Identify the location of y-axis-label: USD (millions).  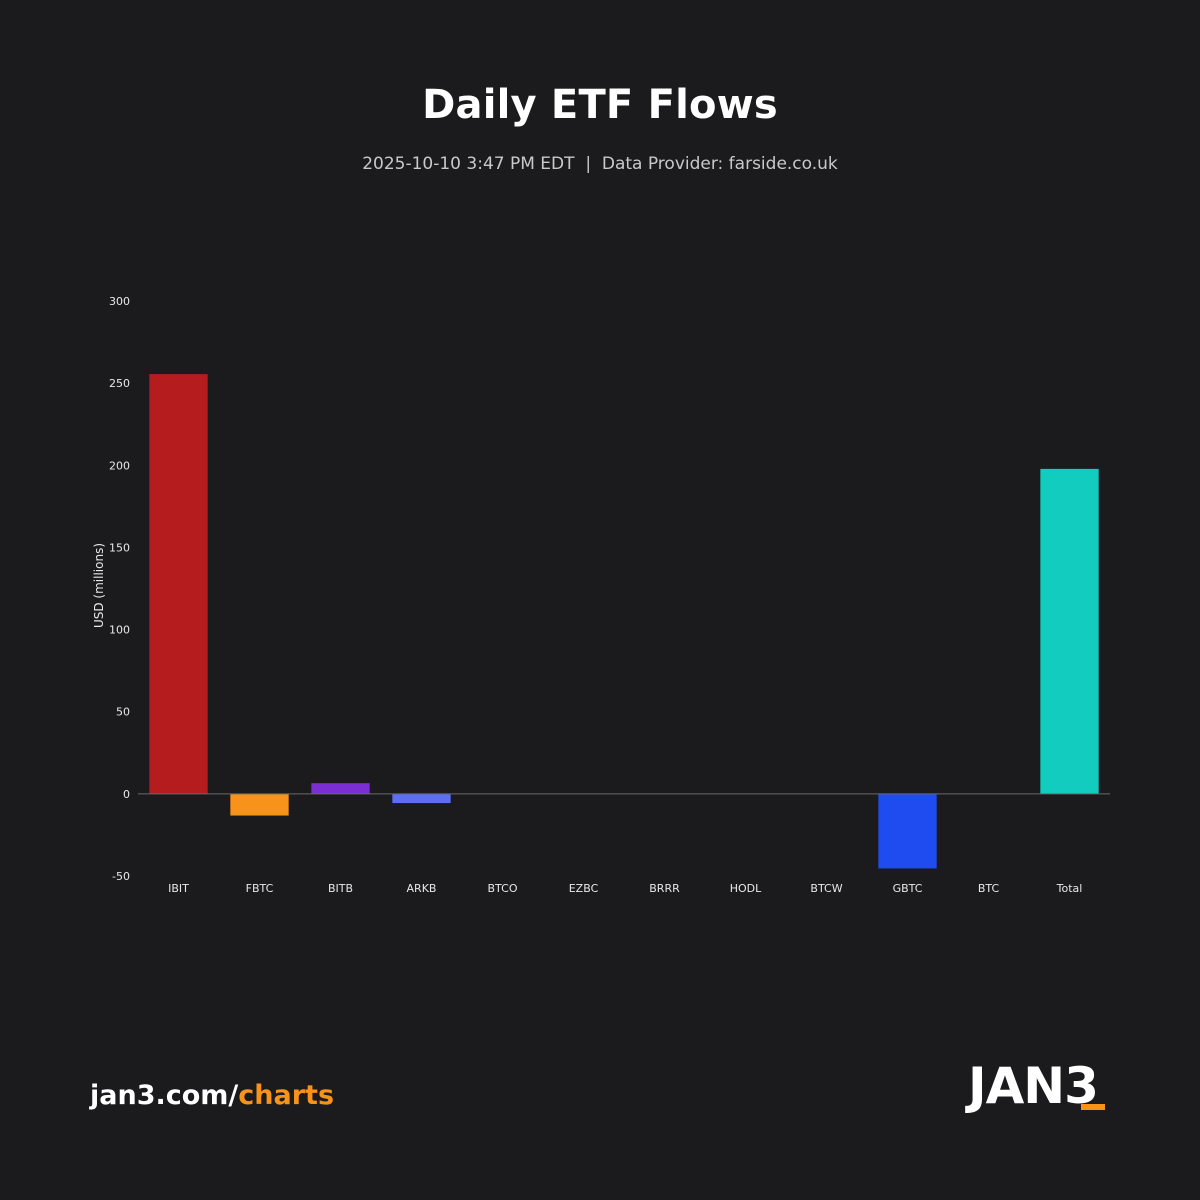
(99, 585).